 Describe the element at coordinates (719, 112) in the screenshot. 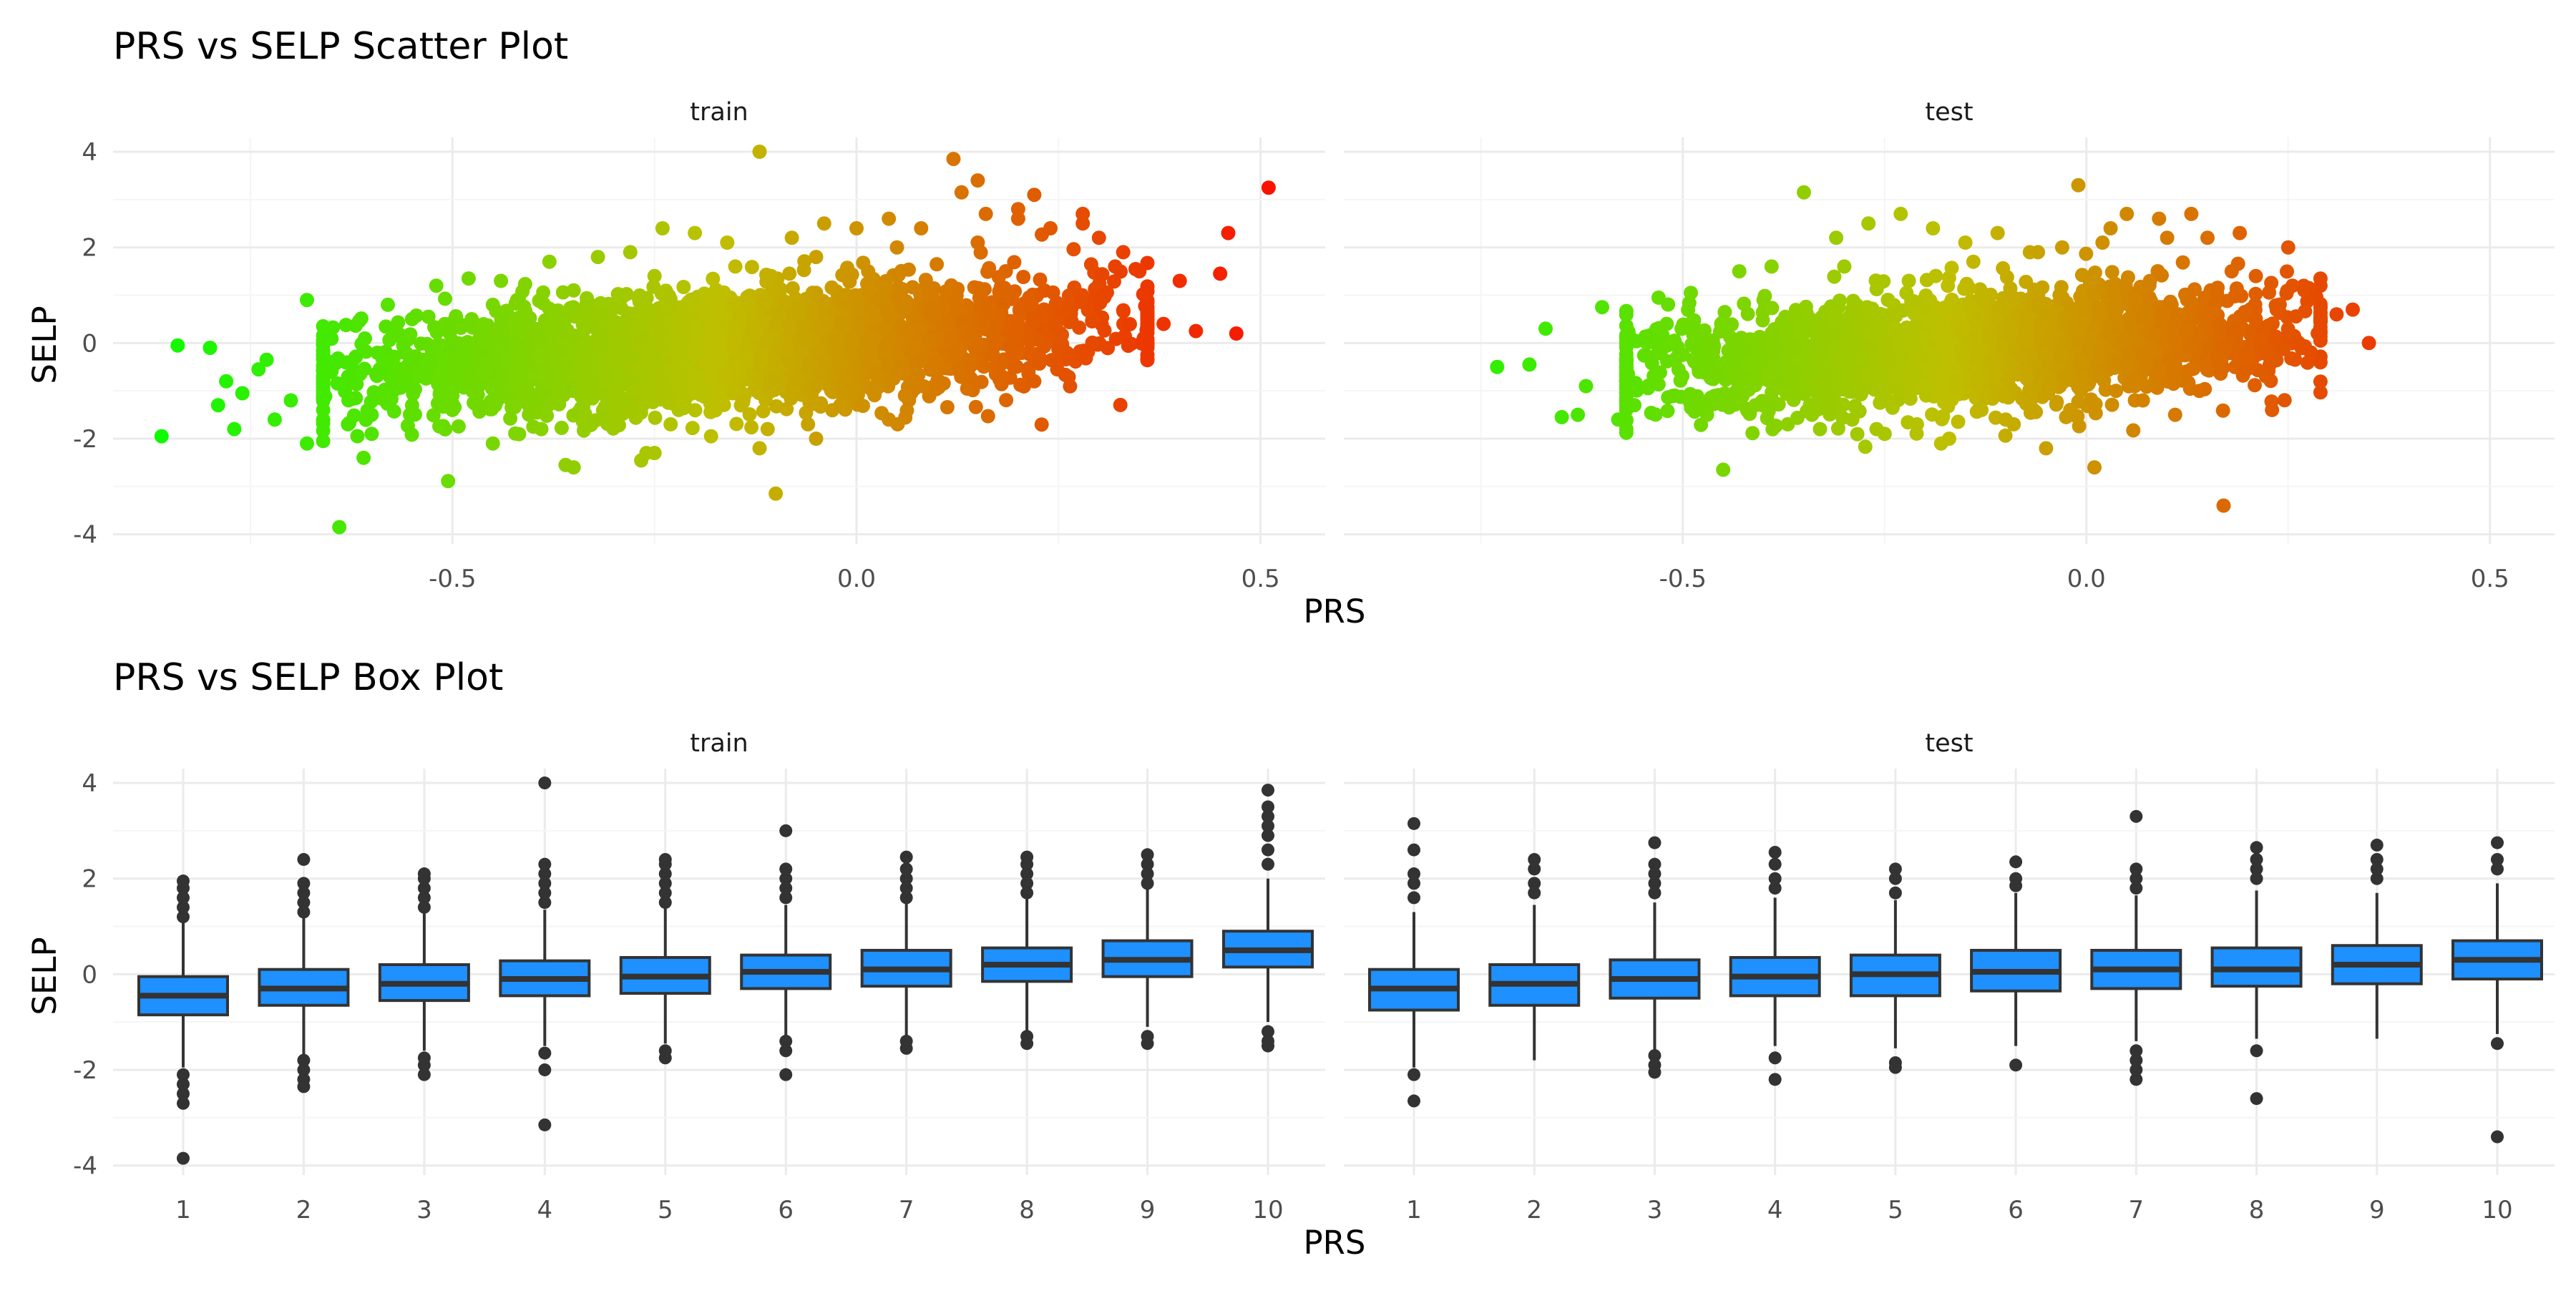

I see `scatter-strip-train: train` at that location.